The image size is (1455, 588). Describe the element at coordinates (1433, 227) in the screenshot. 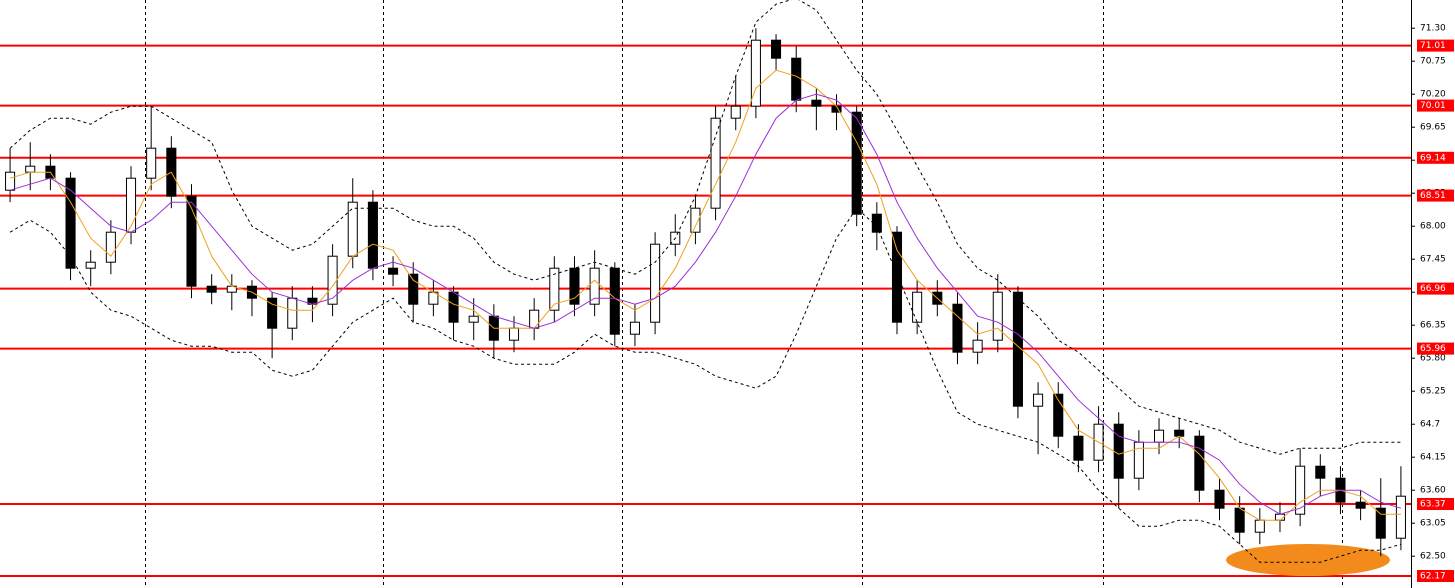

I see `y-tick-label: 68.00` at that location.